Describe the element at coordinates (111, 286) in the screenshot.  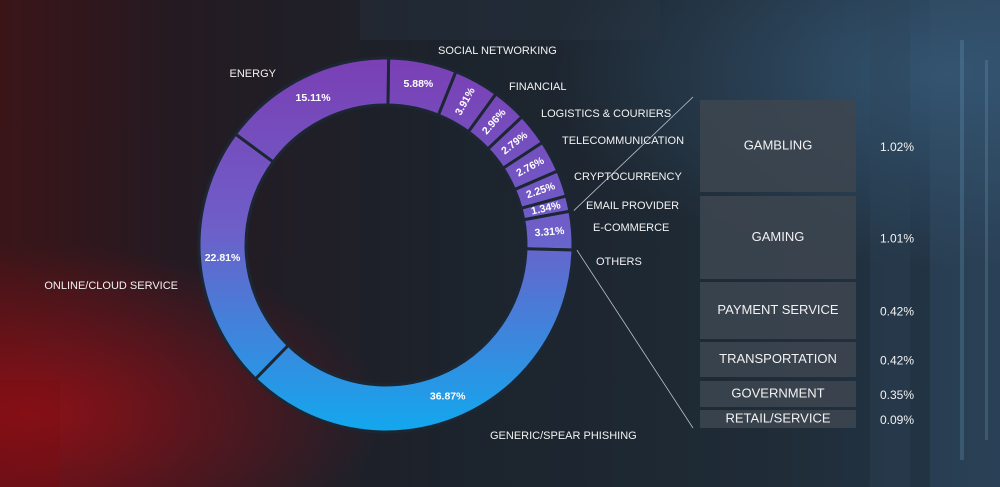
I see `slice-label-online-cloud-service: ONLINE/CLOUD SERVICE` at that location.